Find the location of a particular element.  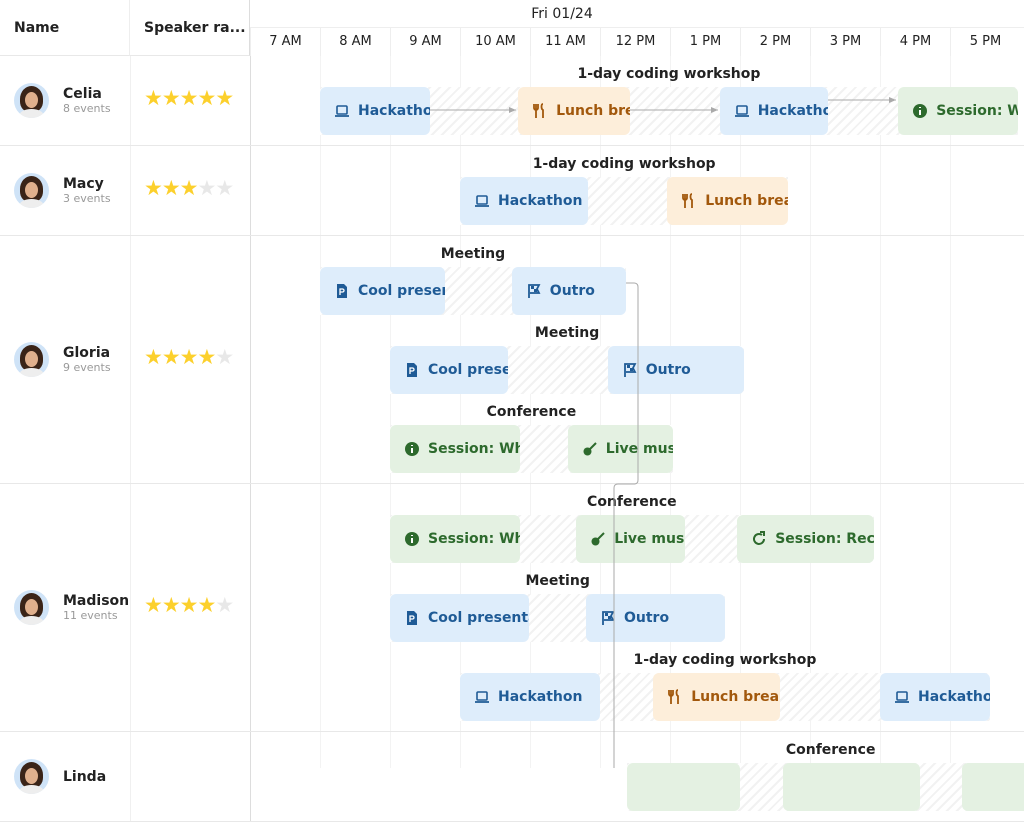

group-label: 1-day coding workshop is located at coordinates (669, 74).